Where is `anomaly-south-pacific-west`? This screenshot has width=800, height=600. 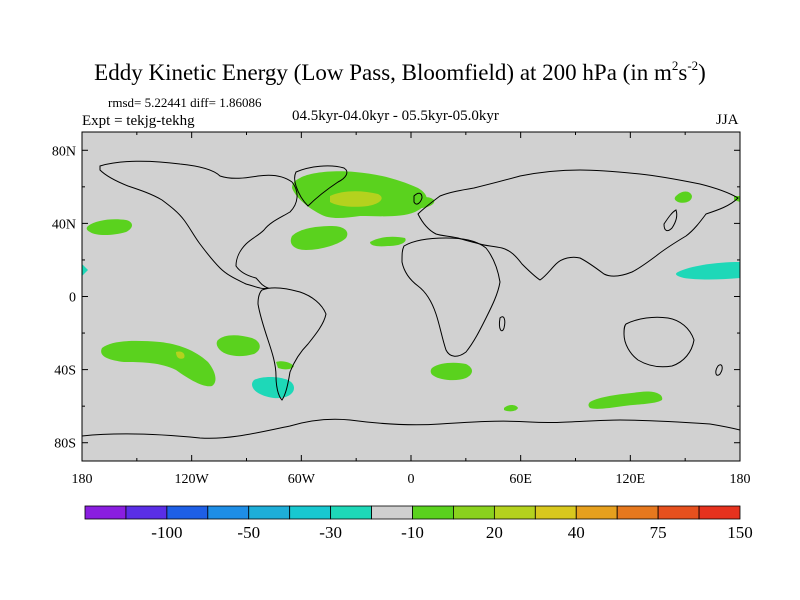 anomaly-south-pacific-west is located at coordinates (158, 363).